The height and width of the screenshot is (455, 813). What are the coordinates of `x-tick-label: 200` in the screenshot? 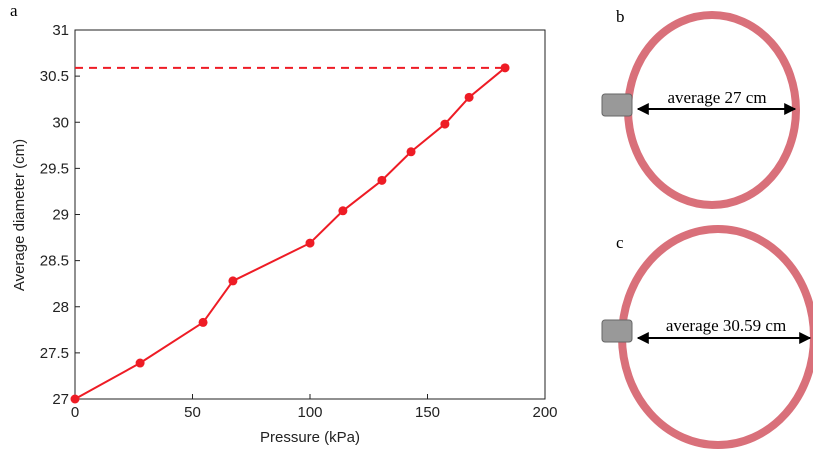 It's located at (544, 412).